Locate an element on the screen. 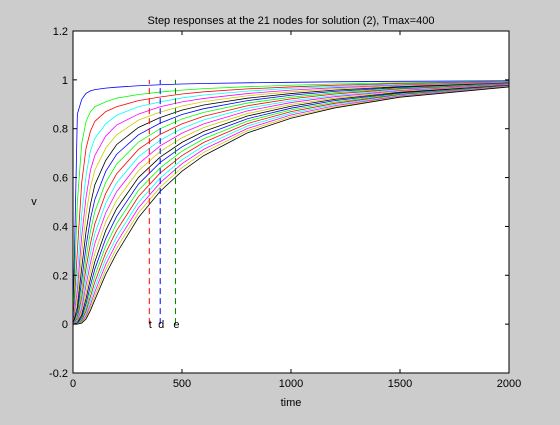 The image size is (560, 425). x-tick-label: 1500 is located at coordinates (400, 384).